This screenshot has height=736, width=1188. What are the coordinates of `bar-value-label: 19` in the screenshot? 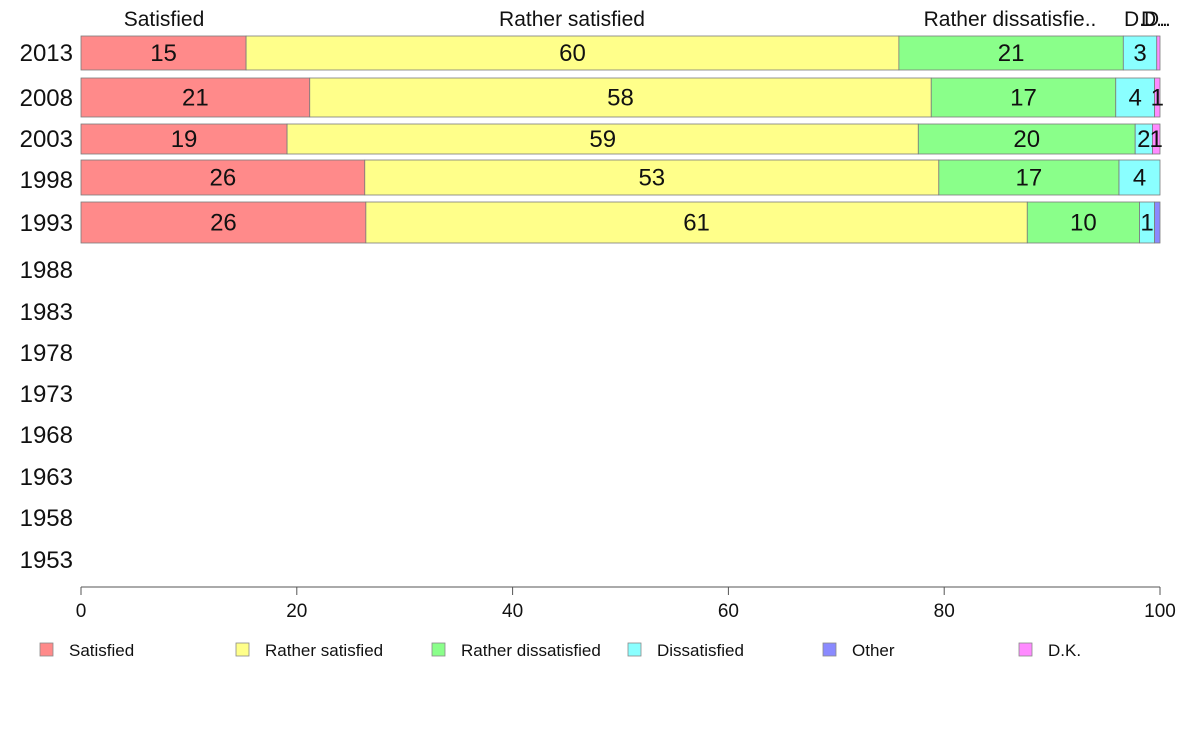 It's located at (184, 139).